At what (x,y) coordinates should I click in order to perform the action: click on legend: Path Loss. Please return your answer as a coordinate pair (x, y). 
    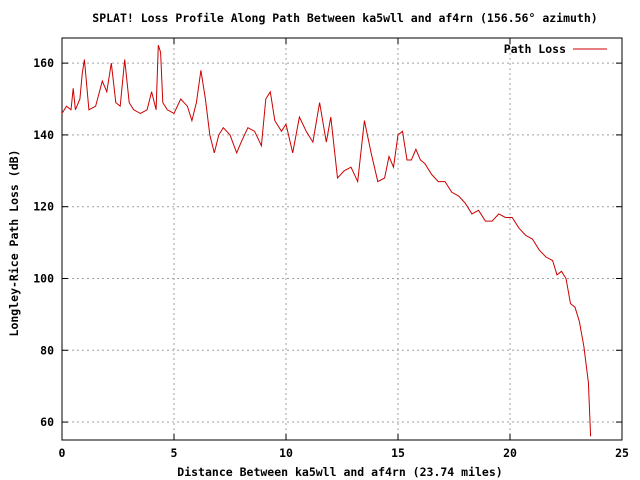
    Looking at the image, I should click on (555, 49).